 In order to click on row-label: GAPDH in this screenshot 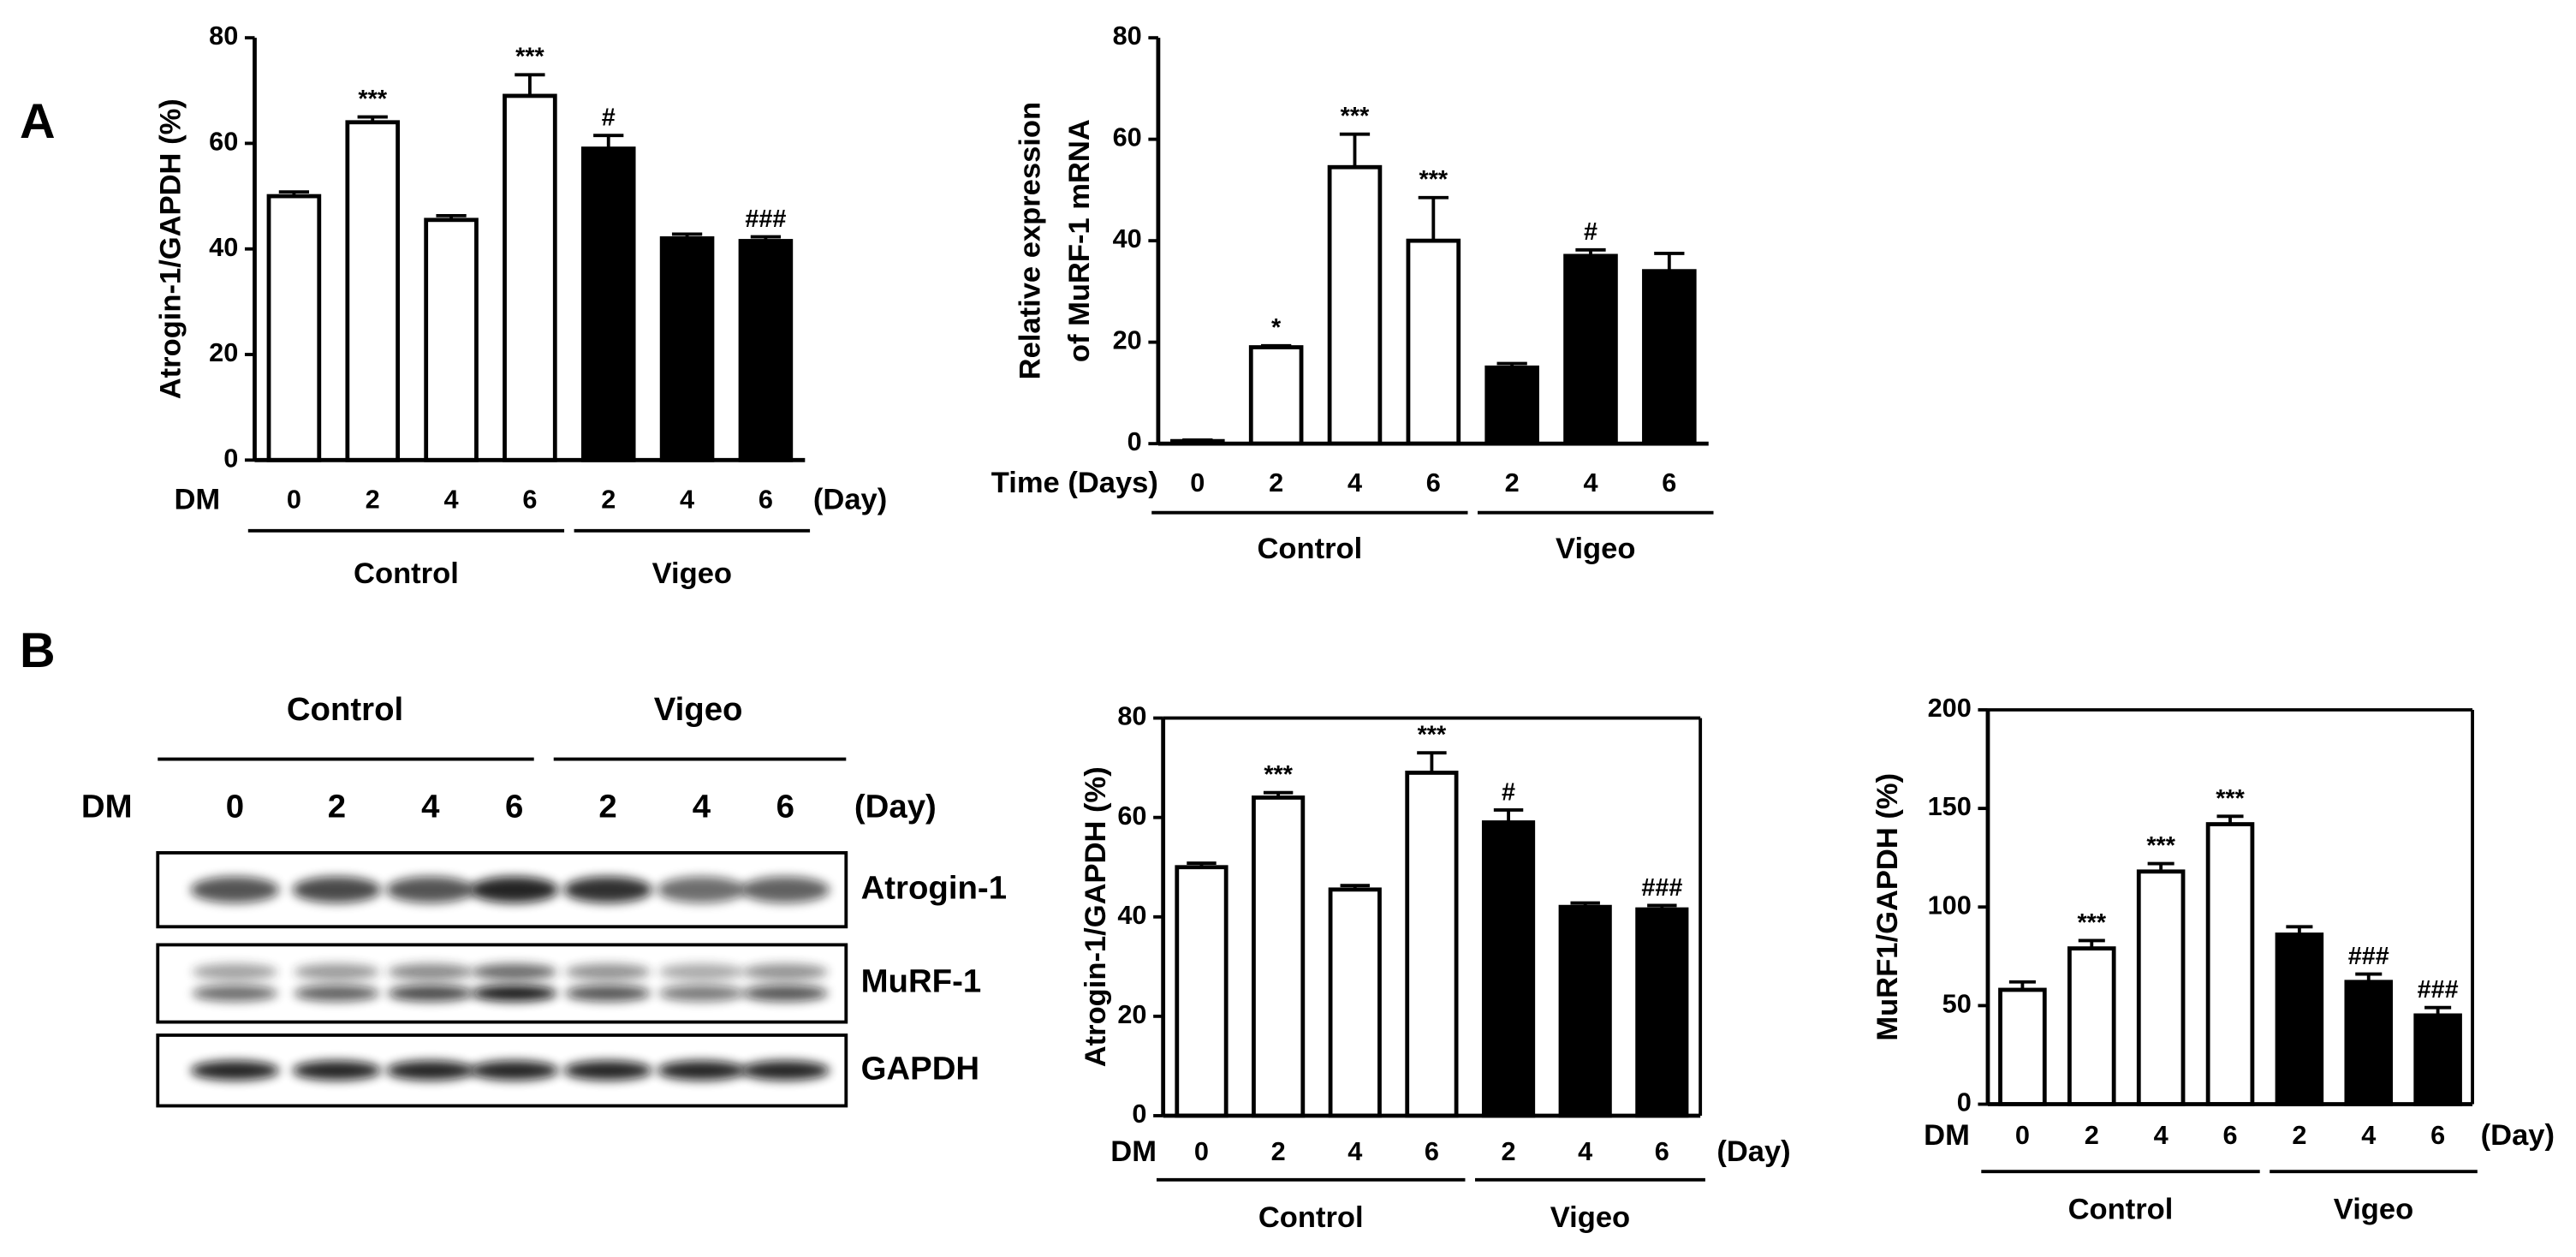, I will do `click(921, 1068)`.